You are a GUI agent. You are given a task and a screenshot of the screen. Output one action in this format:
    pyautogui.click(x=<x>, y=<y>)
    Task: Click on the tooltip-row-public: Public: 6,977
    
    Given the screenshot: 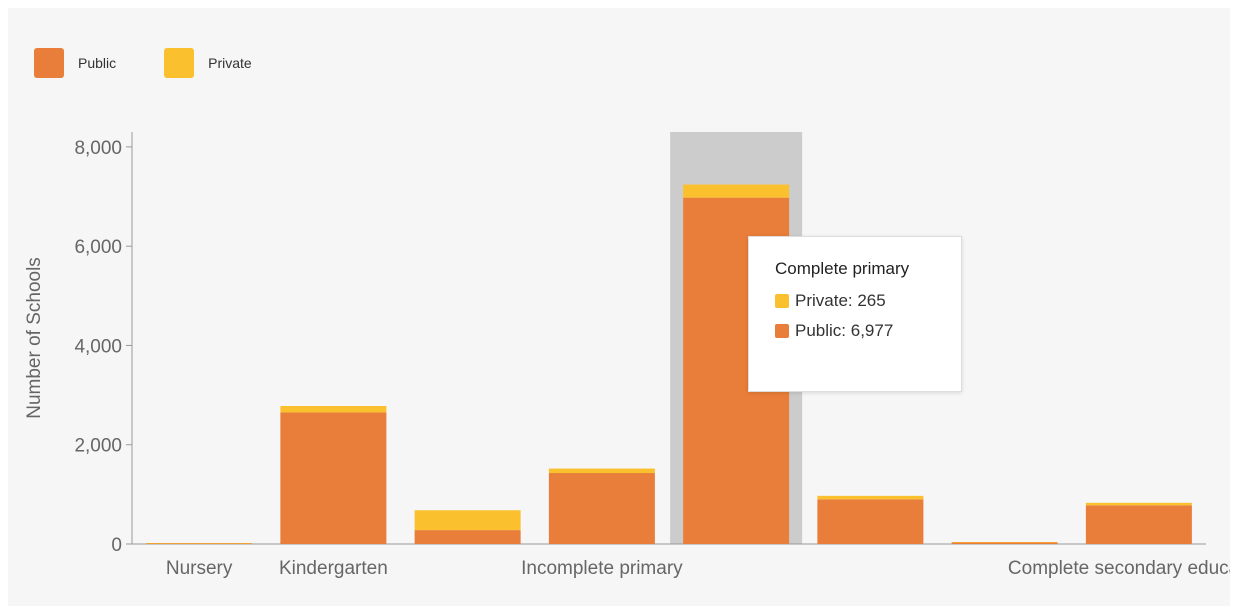 What is the action you would take?
    pyautogui.click(x=868, y=331)
    